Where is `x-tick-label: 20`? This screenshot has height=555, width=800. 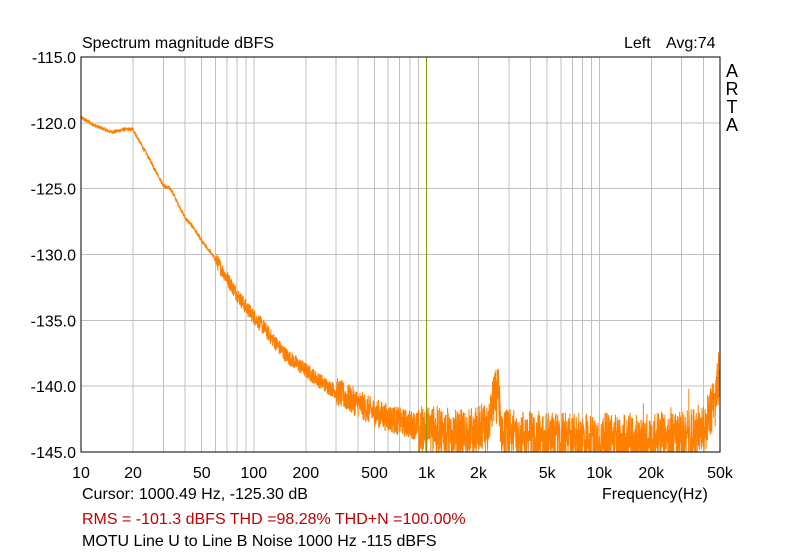
x-tick-label: 20 is located at coordinates (133, 473).